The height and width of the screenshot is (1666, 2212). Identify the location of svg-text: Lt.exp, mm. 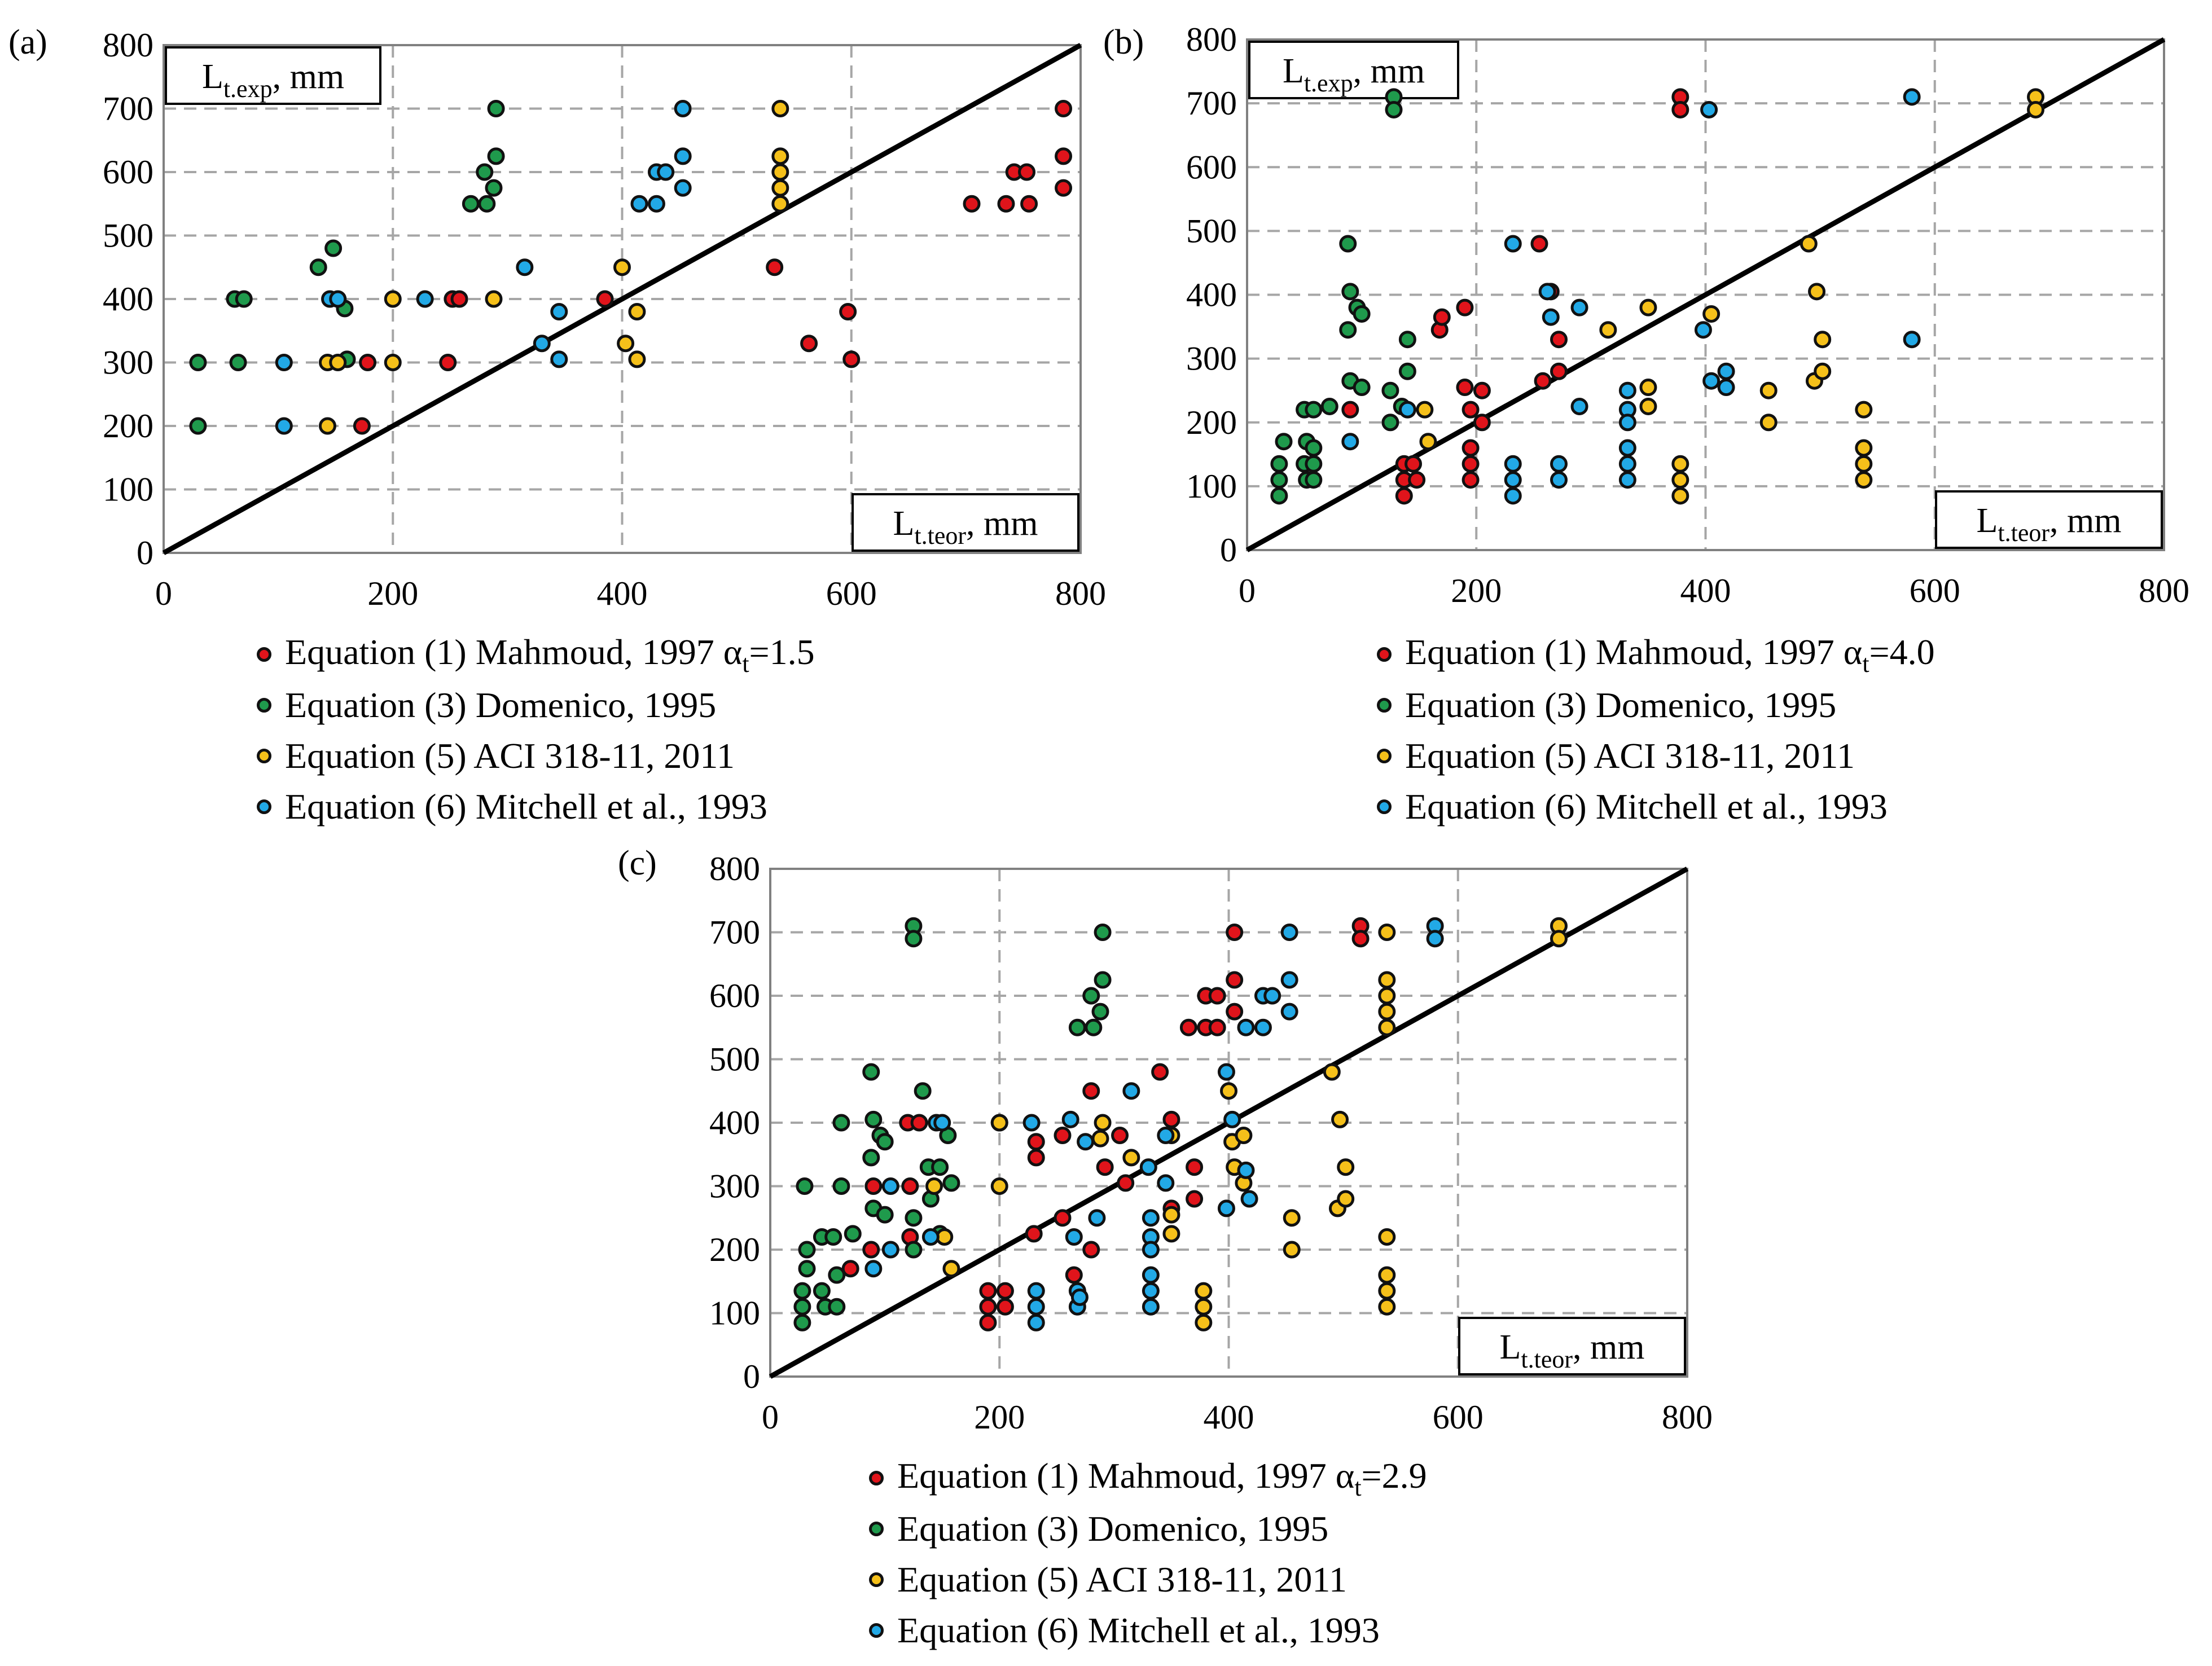
(273, 81).